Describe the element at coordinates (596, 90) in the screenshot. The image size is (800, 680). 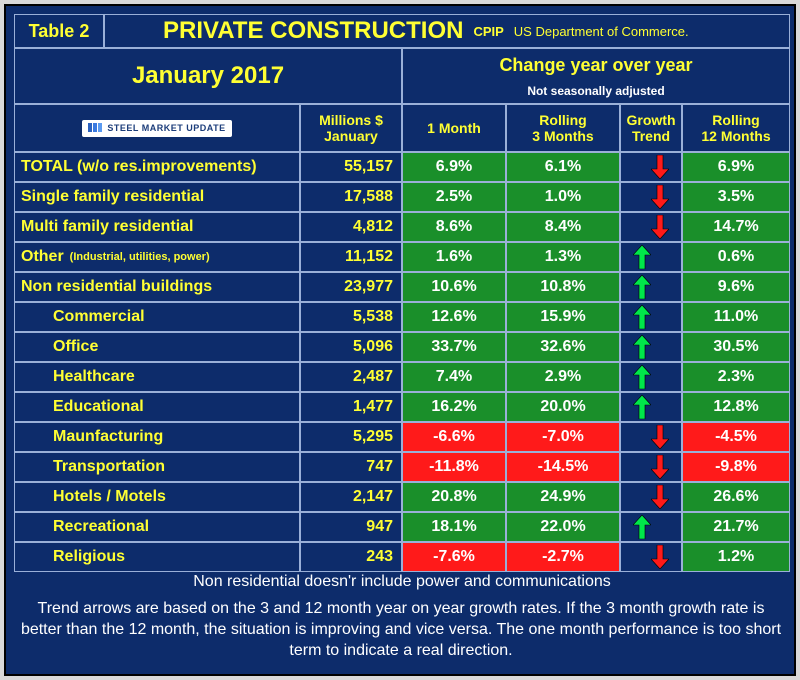
I see `nsa-note: Not seasonally adjusted` at that location.